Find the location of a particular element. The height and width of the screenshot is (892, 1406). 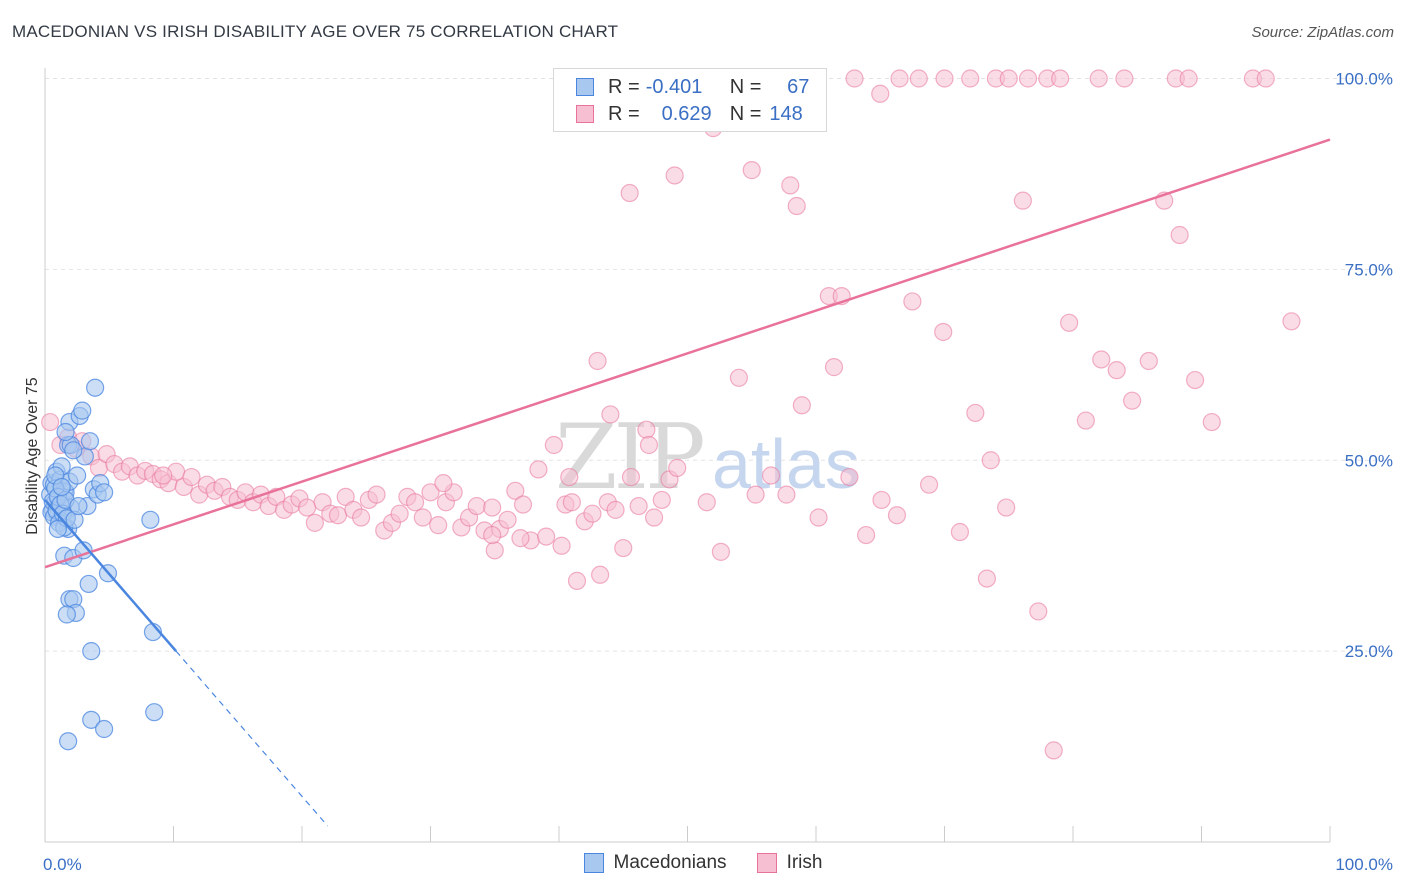

legend-row-macedonian: R = -0.401 N = 67 is located at coordinates (692, 87).